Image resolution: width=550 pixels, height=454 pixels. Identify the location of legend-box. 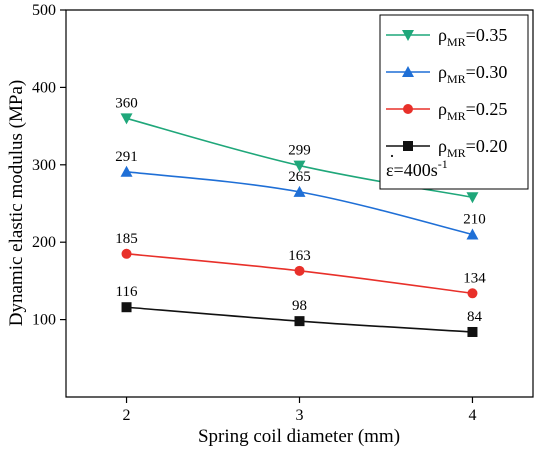
(454, 102).